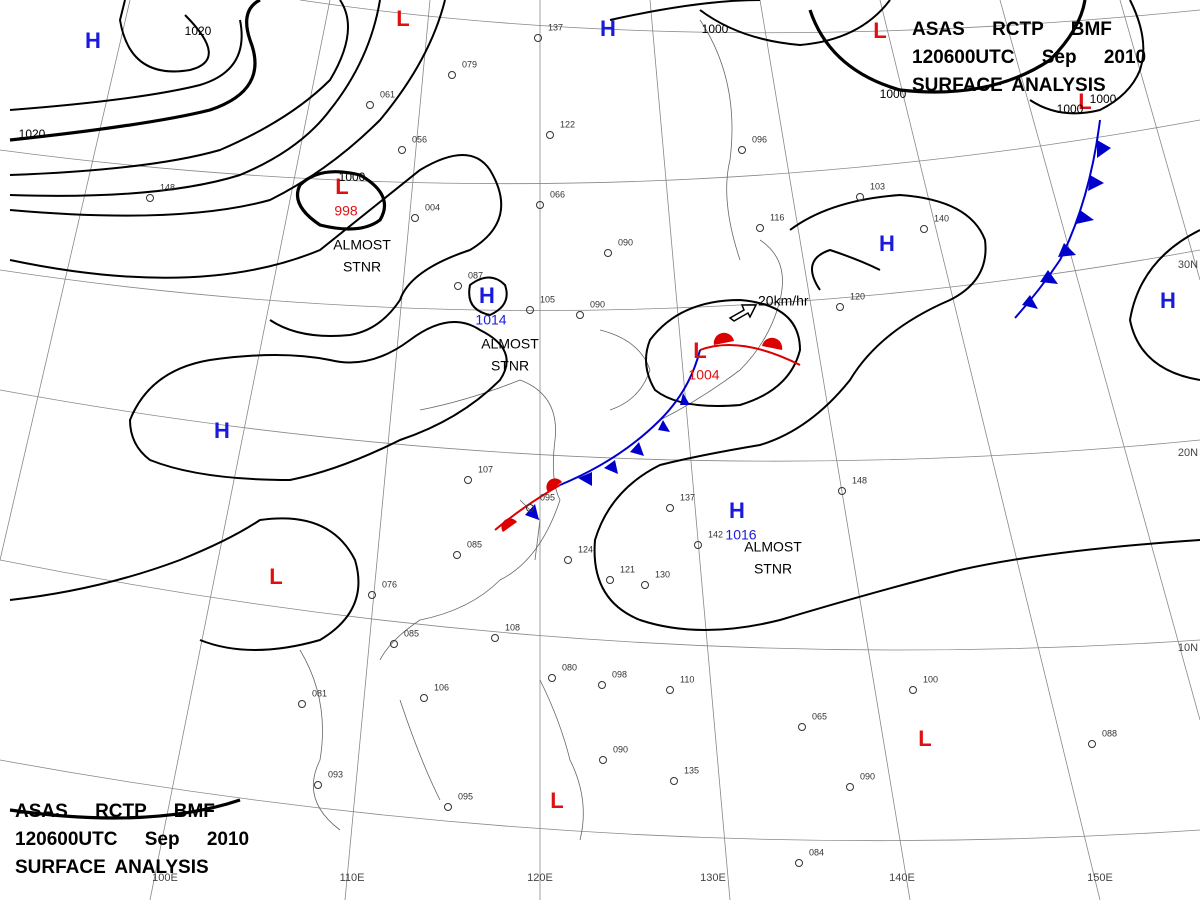 The width and height of the screenshot is (1200, 900). What do you see at coordinates (777, 217) in the screenshot?
I see `station-pressure: 116` at bounding box center [777, 217].